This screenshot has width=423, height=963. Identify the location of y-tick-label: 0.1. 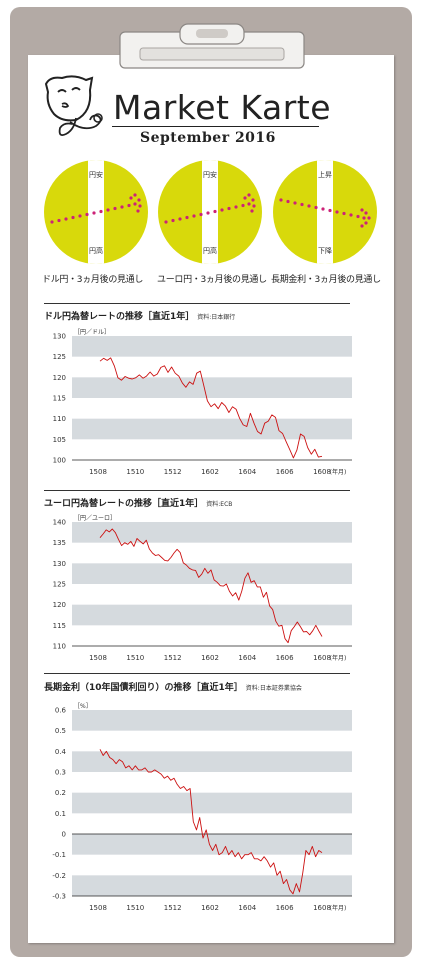
(60, 814).